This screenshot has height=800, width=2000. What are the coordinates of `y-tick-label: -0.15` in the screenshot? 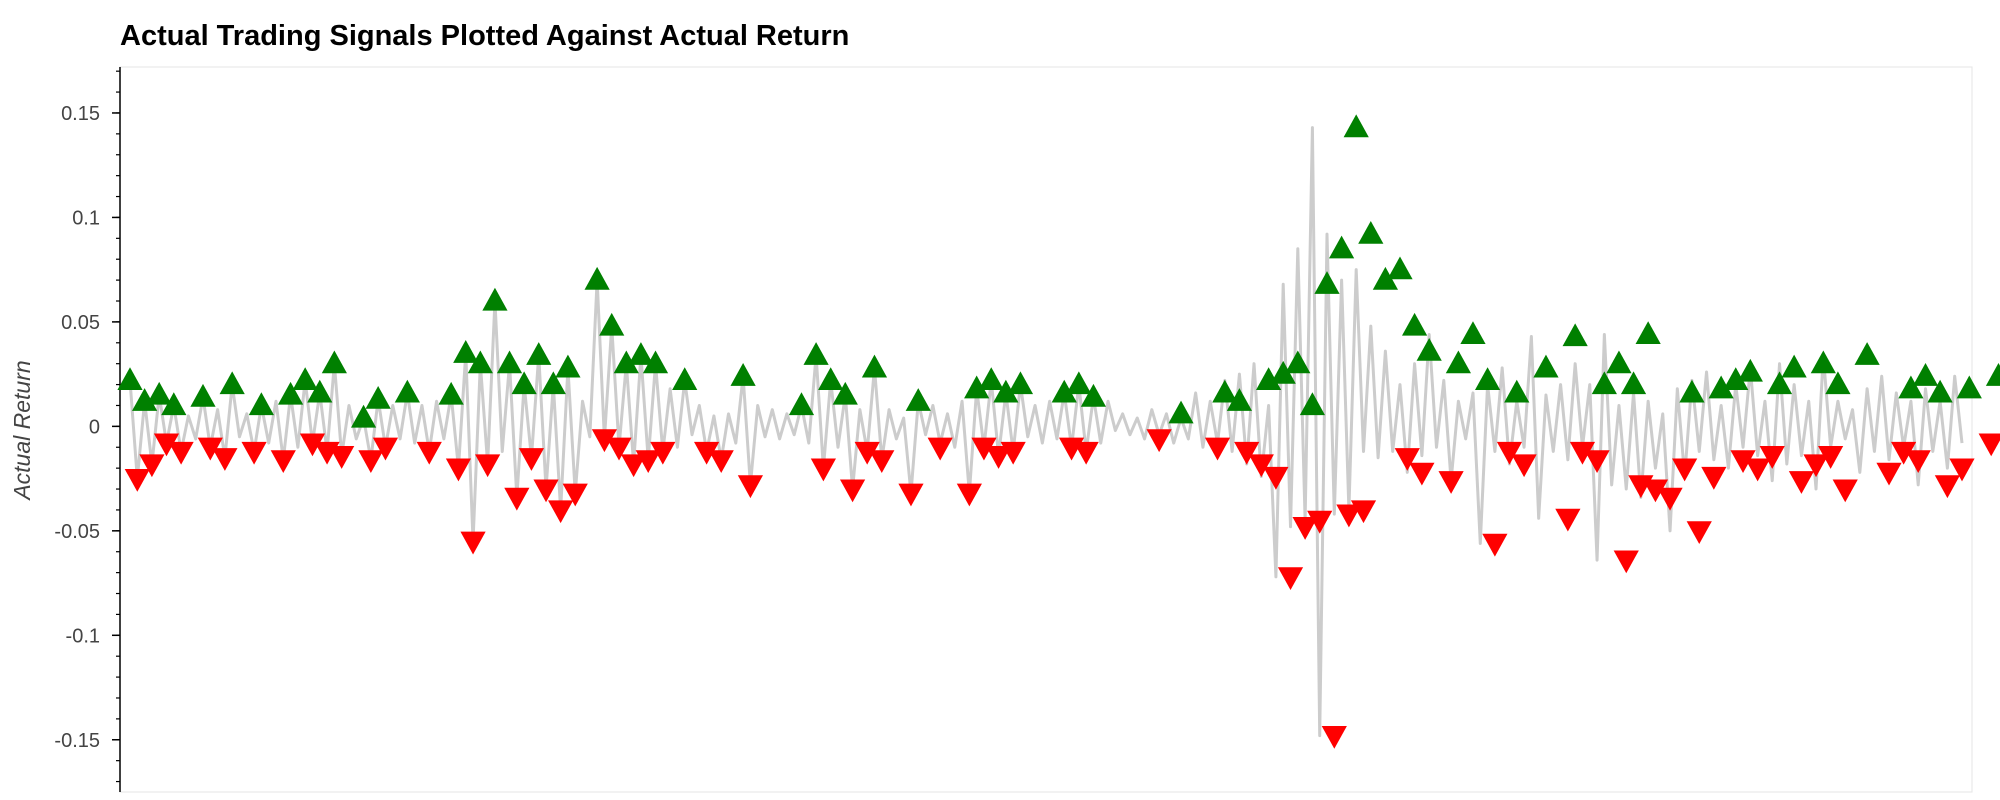 It's located at (77, 741).